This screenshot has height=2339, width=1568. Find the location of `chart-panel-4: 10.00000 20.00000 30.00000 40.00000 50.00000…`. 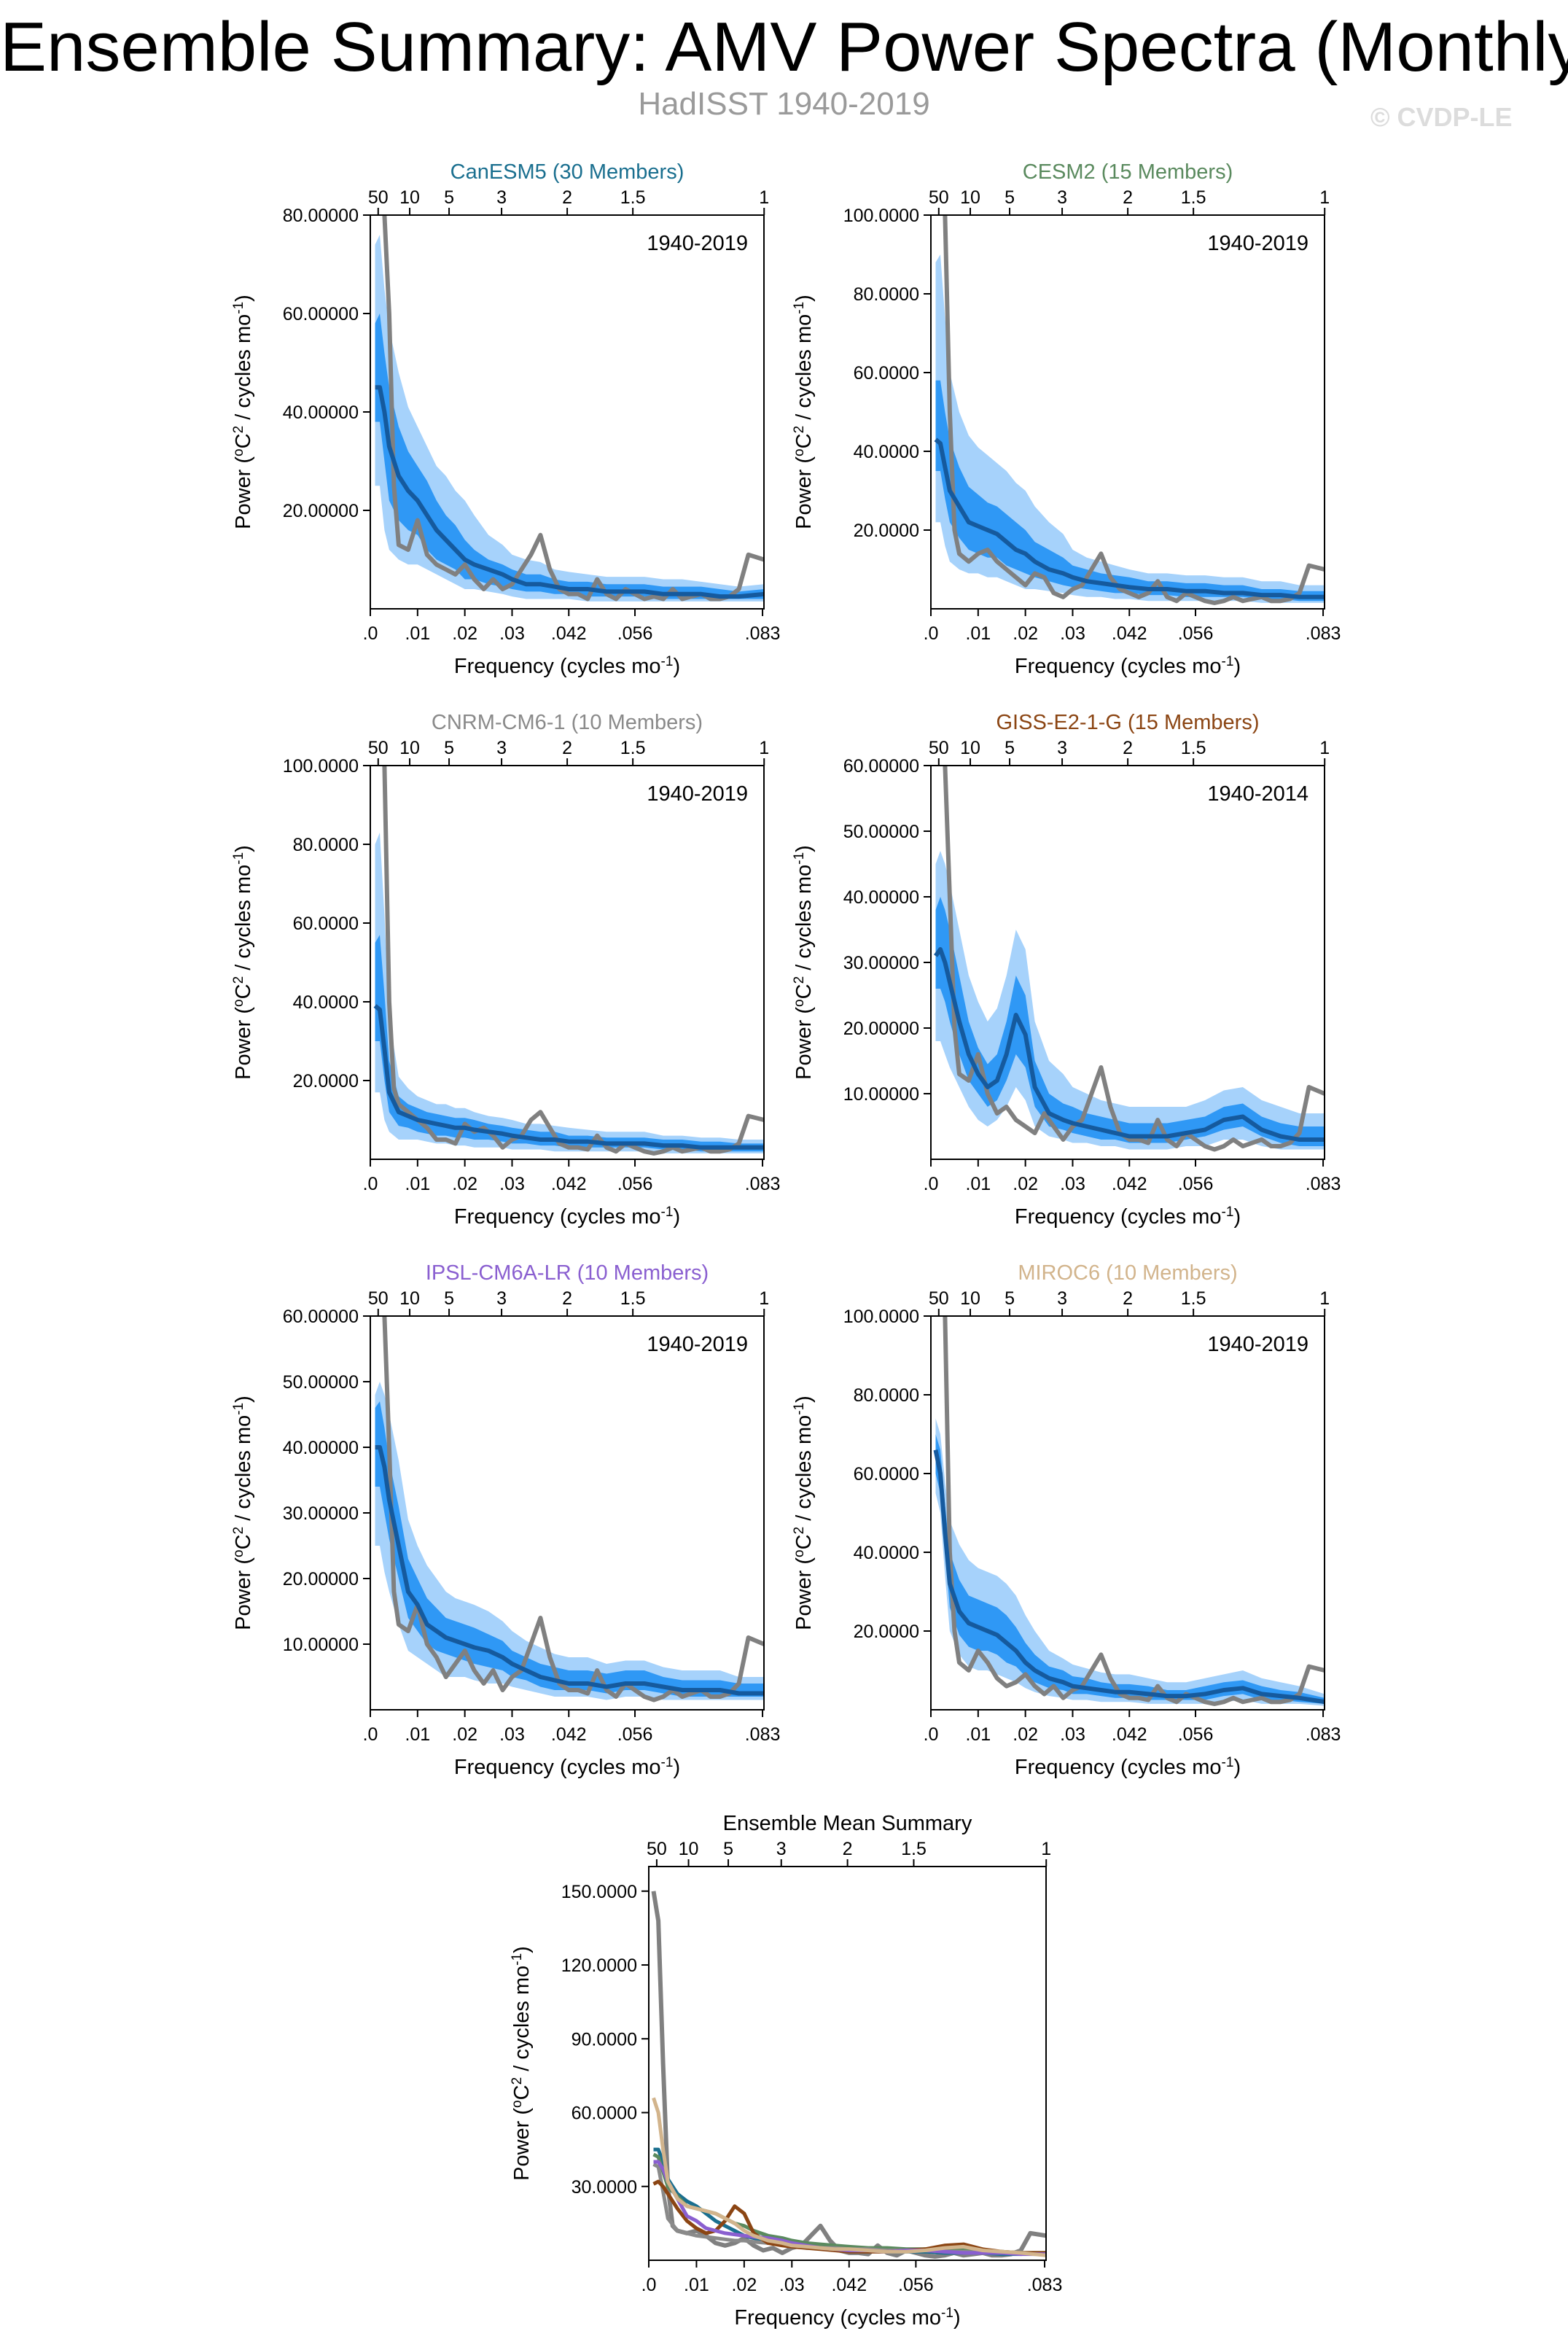

chart-panel-4: 10.00000 20.00000 30.00000 40.00000 50.00000… is located at coordinates (1067, 970).